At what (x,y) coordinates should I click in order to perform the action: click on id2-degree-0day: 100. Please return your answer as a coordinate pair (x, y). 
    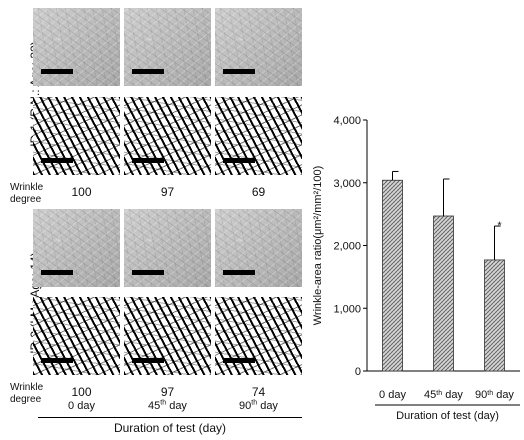
    Looking at the image, I should click on (81, 392).